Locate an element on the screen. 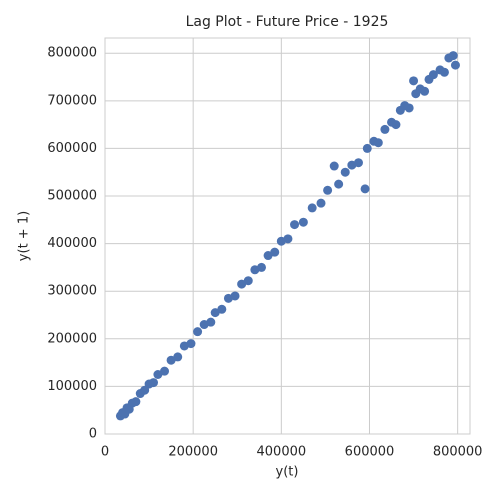 This screenshot has height=500, width=500. y-tick-label: 700000 is located at coordinates (72, 100).